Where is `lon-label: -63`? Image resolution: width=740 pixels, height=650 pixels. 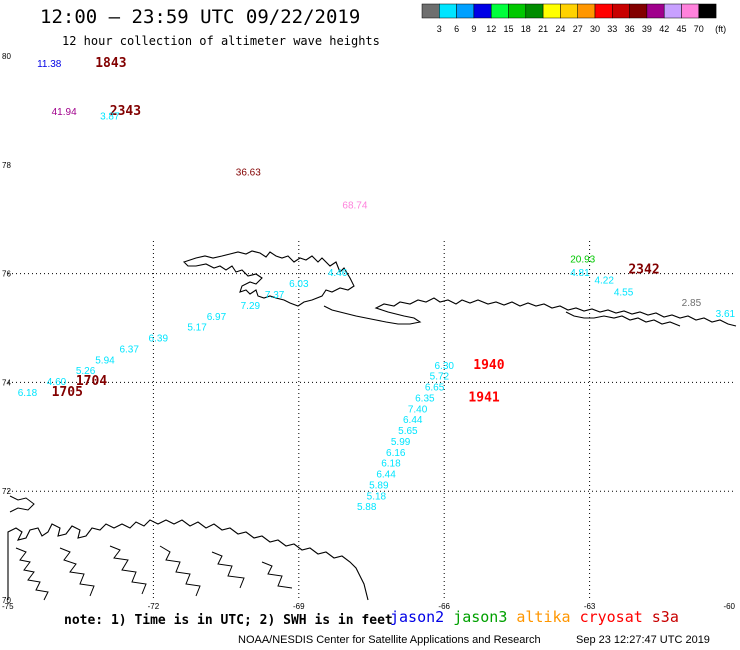
lon-label: -63 is located at coordinates (590, 606).